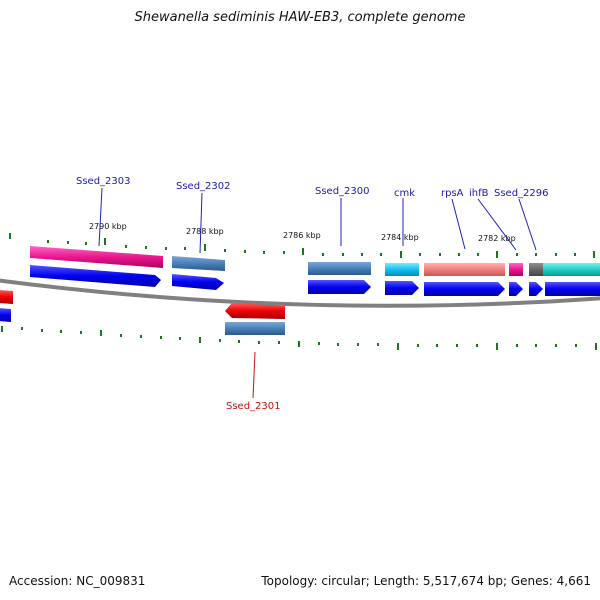  I want to click on outer-tick-row, so click(302, 245).